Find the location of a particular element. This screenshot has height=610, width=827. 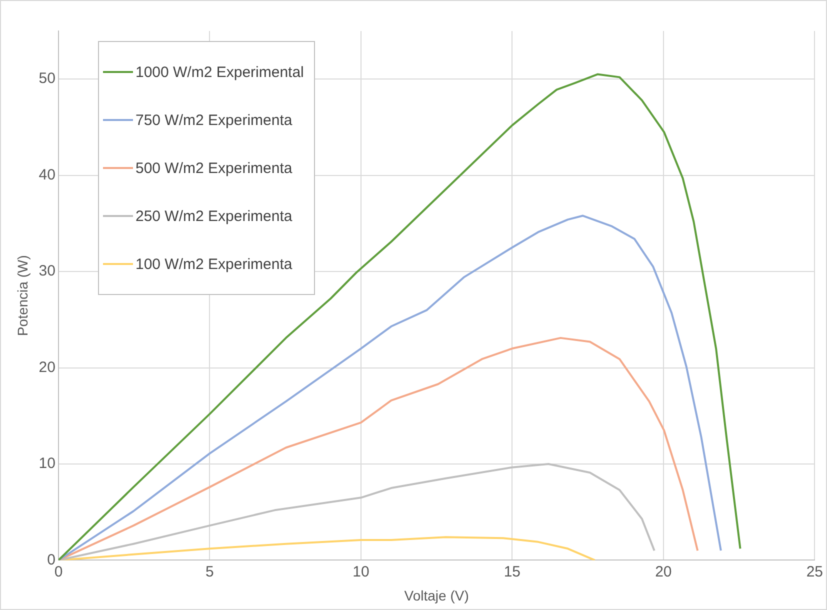

y-tick-label: 0 is located at coordinates (51, 559).